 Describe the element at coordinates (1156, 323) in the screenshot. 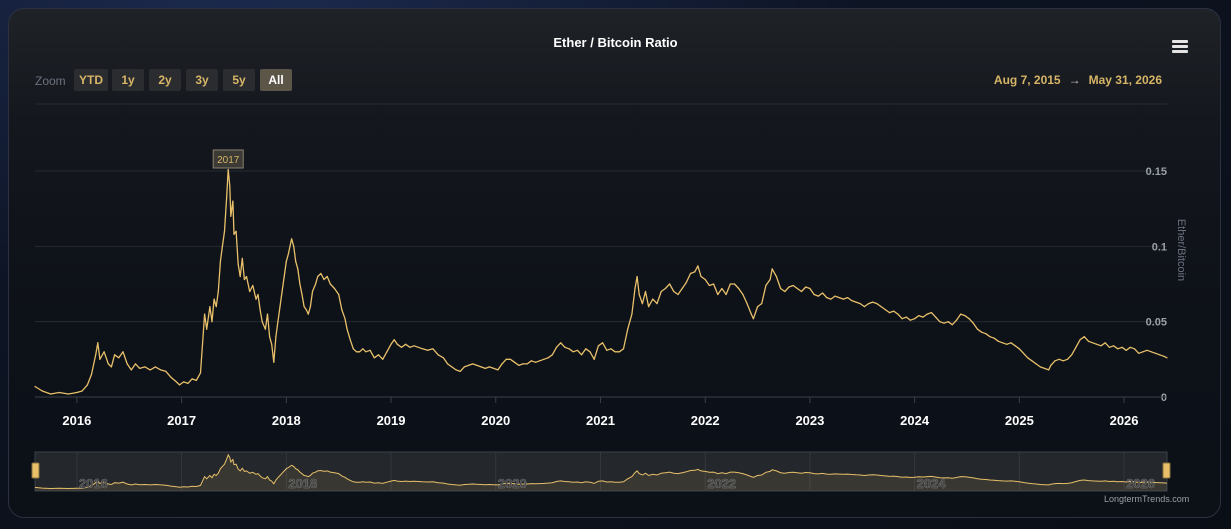

I see `y-tick-label: 0.05` at that location.